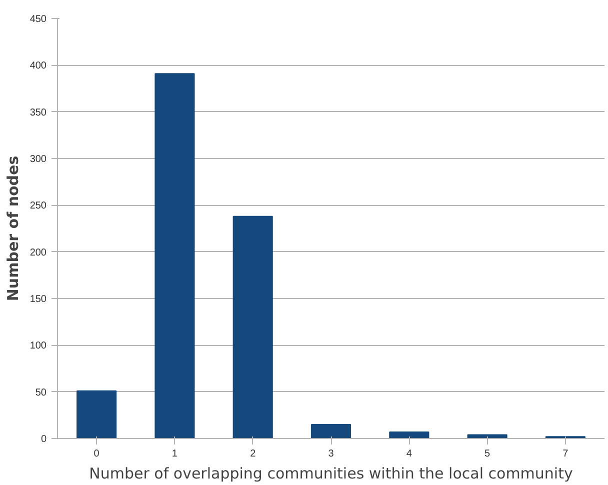 The image size is (608, 485). What do you see at coordinates (331, 473) in the screenshot?
I see `x-axis-title: Number of overlapping communities within the local community` at bounding box center [331, 473].